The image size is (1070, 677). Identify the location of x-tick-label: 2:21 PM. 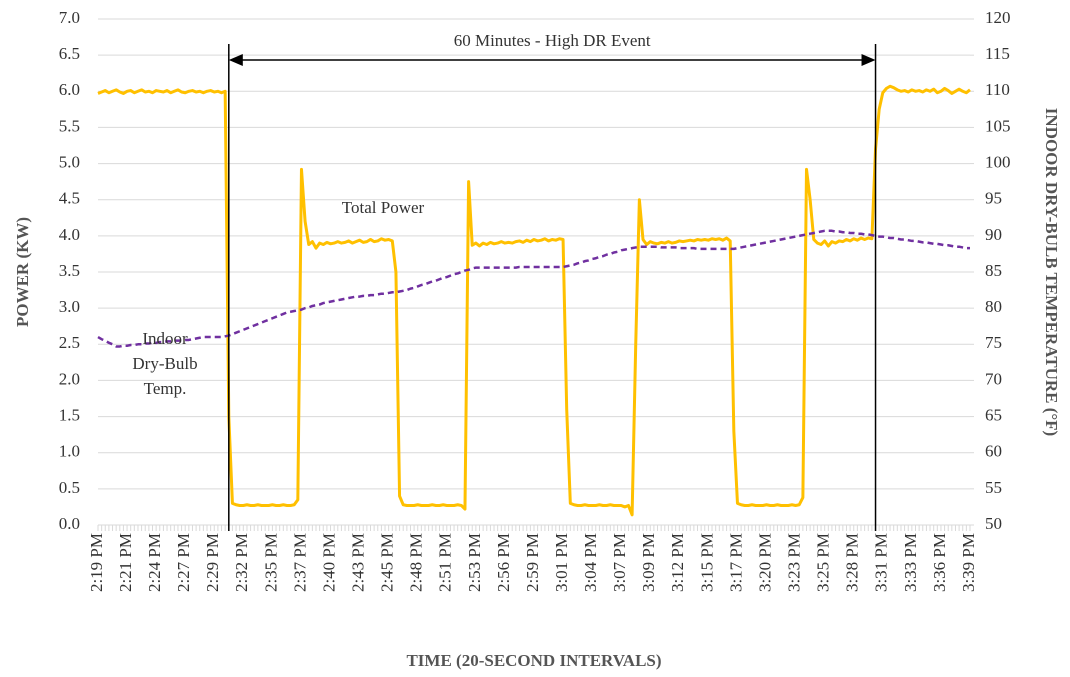
(125, 562).